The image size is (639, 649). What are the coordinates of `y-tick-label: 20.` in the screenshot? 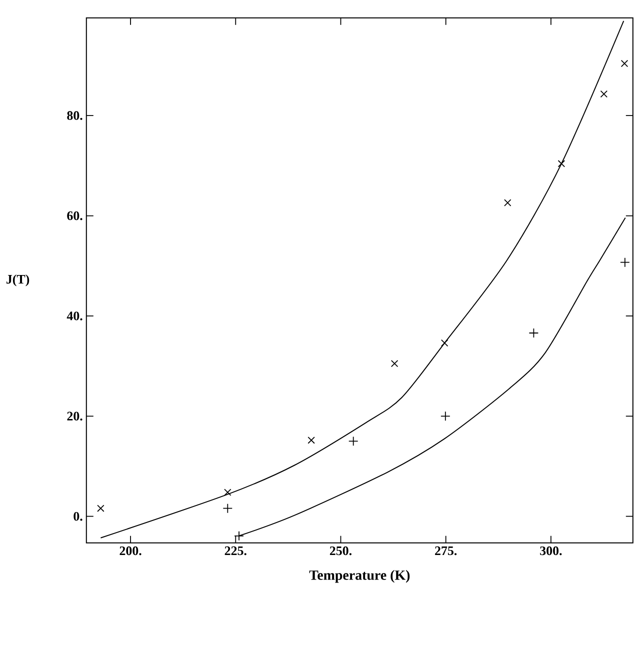 It's located at (74, 416).